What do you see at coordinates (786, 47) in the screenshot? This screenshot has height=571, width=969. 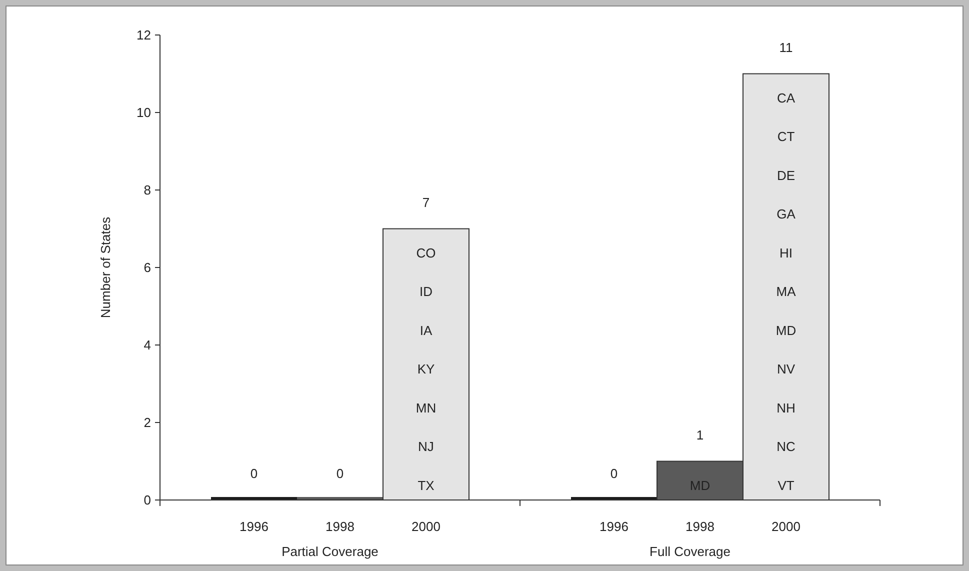 I see `data-label: 11` at bounding box center [786, 47].